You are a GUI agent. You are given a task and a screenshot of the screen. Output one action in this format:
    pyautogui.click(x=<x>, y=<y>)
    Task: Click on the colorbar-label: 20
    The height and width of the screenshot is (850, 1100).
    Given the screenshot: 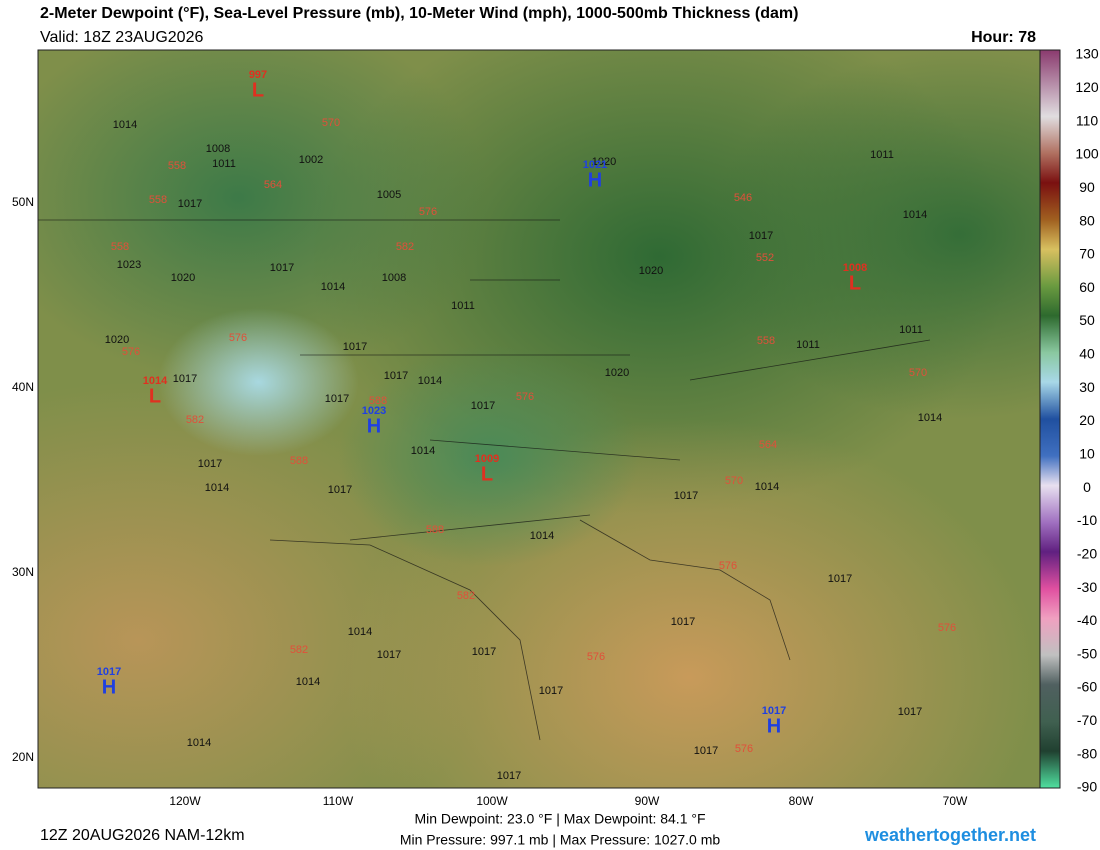 What is the action you would take?
    pyautogui.click(x=1087, y=420)
    